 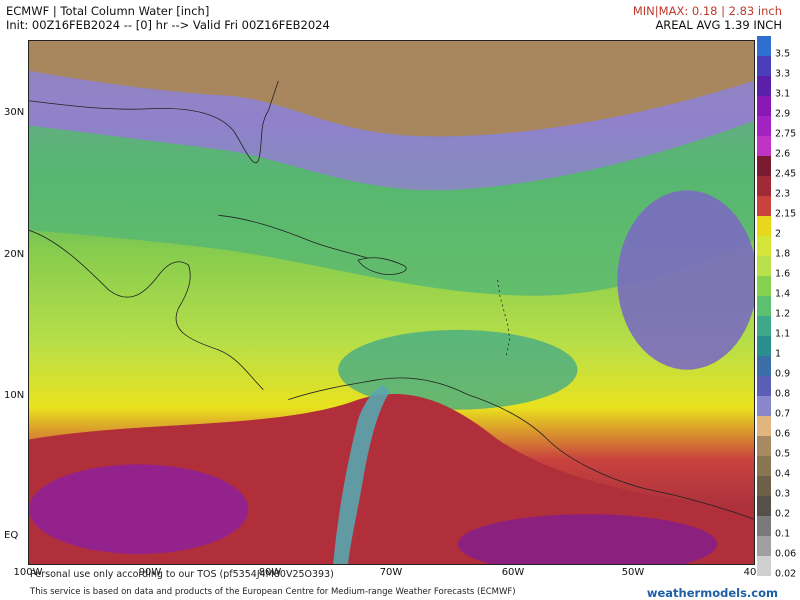 I want to click on colorbar-label: 0.5, so click(x=783, y=454).